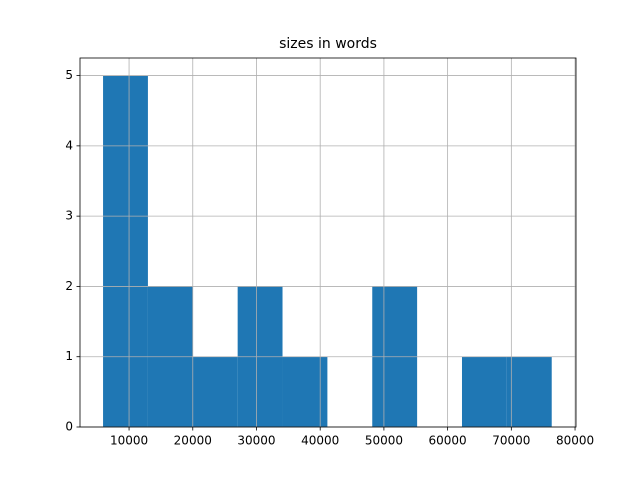 This screenshot has height=480, width=640. I want to click on x-tick-label: 70000, so click(511, 441).